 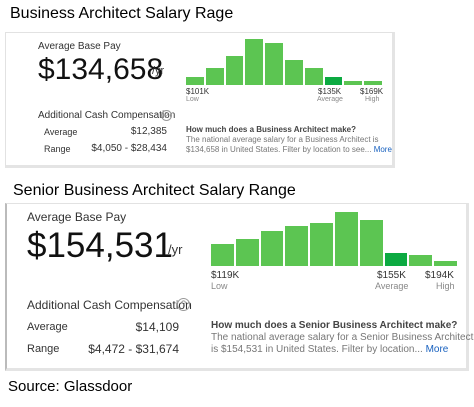 I want to click on senior-business-architect-title: Senior Business Architect Salary Range, so click(x=154, y=190).